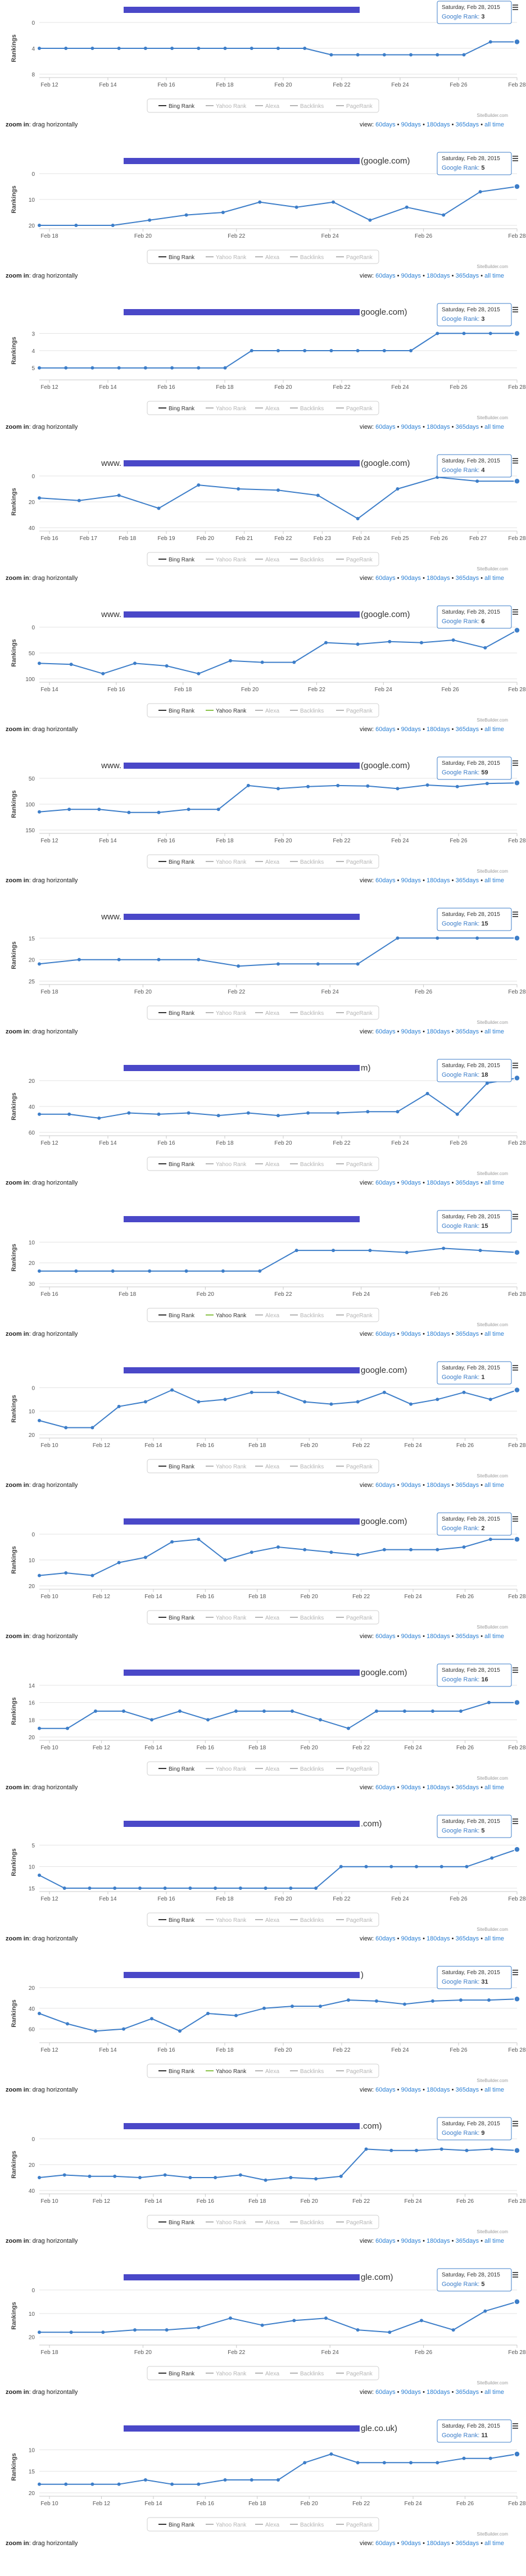 The image size is (526, 2576). What do you see at coordinates (494, 2090) in the screenshot?
I see `view-option-all-time: all time` at bounding box center [494, 2090].